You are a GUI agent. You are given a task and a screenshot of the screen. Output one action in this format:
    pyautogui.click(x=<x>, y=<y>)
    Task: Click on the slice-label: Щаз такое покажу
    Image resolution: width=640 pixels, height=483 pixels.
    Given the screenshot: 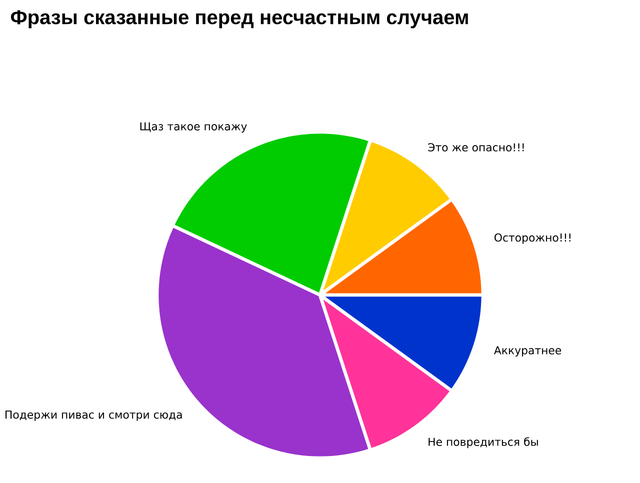 What is the action you would take?
    pyautogui.click(x=193, y=127)
    